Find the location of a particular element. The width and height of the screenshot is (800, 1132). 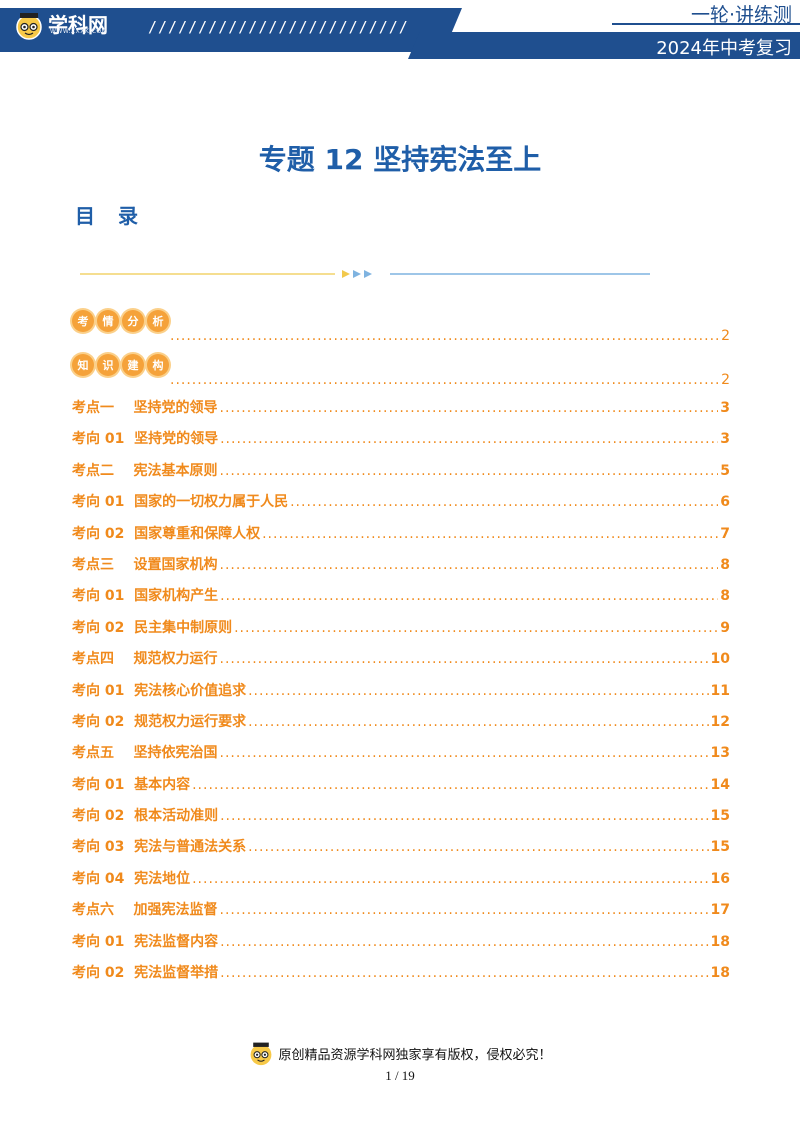

toc-entry-label: 考向 01 基本内容 is located at coordinates (131, 784).